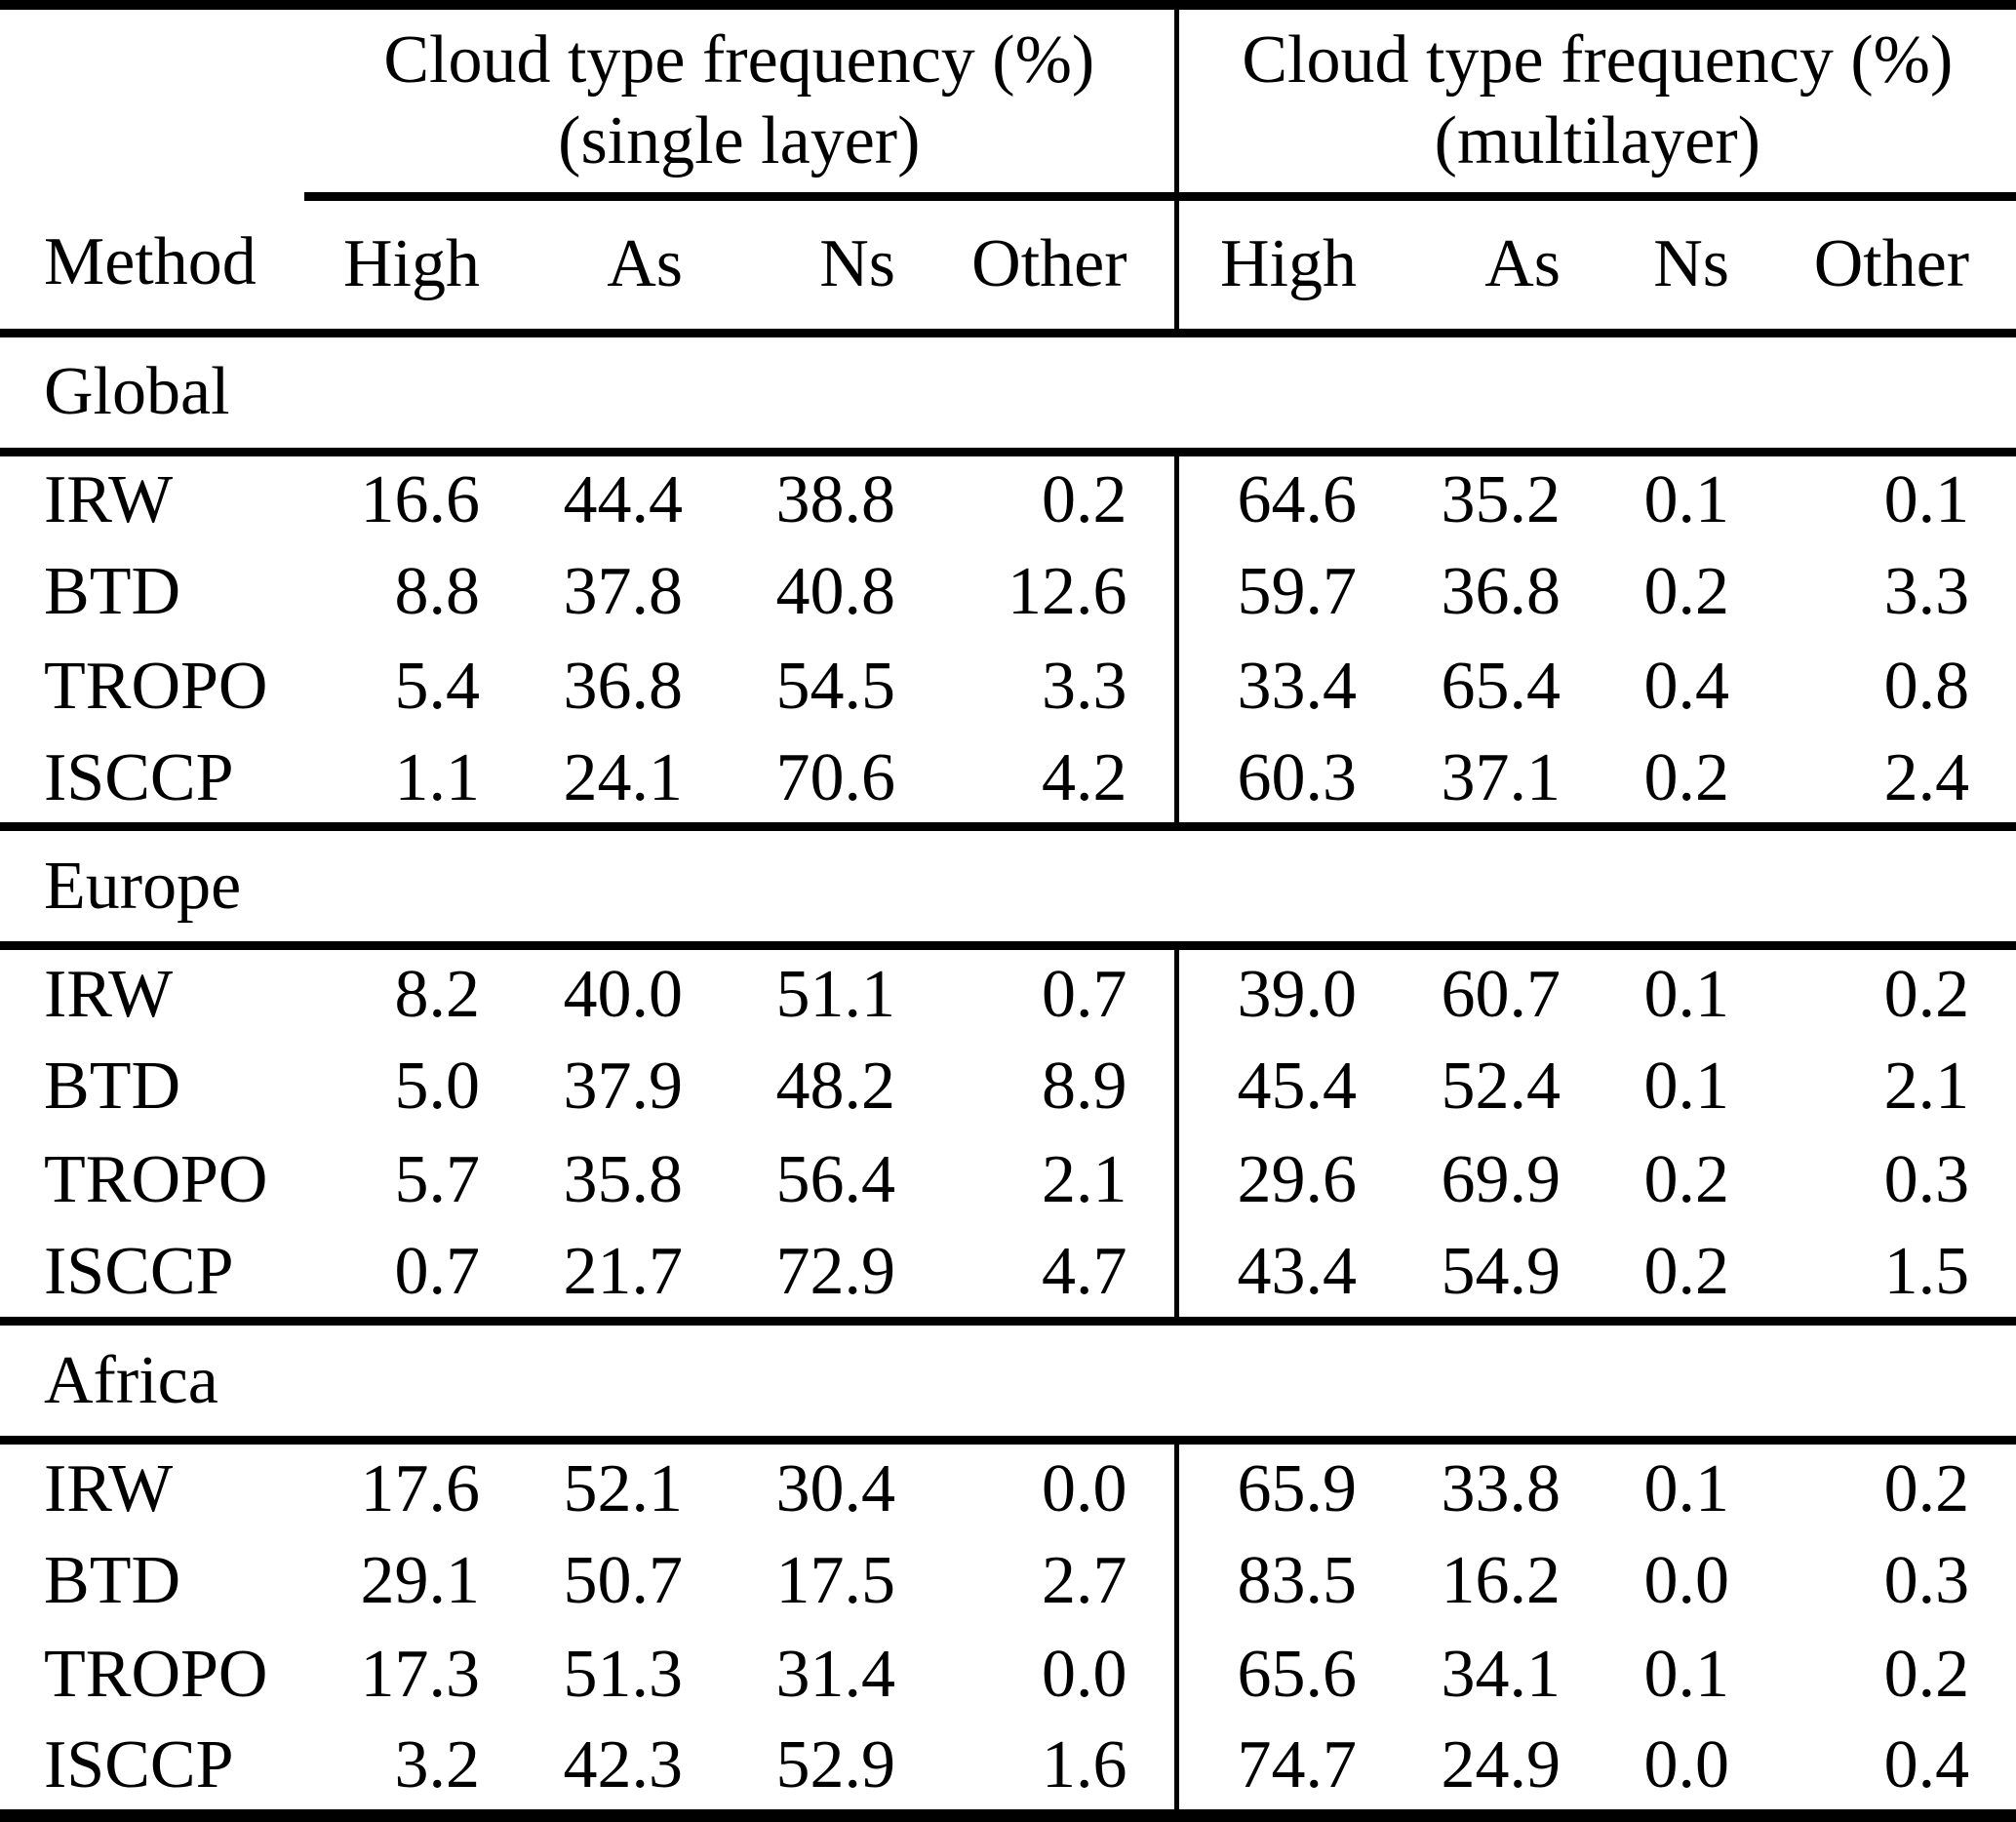 The height and width of the screenshot is (1822, 2016). I want to click on value-cell: 31.4, so click(836, 1675).